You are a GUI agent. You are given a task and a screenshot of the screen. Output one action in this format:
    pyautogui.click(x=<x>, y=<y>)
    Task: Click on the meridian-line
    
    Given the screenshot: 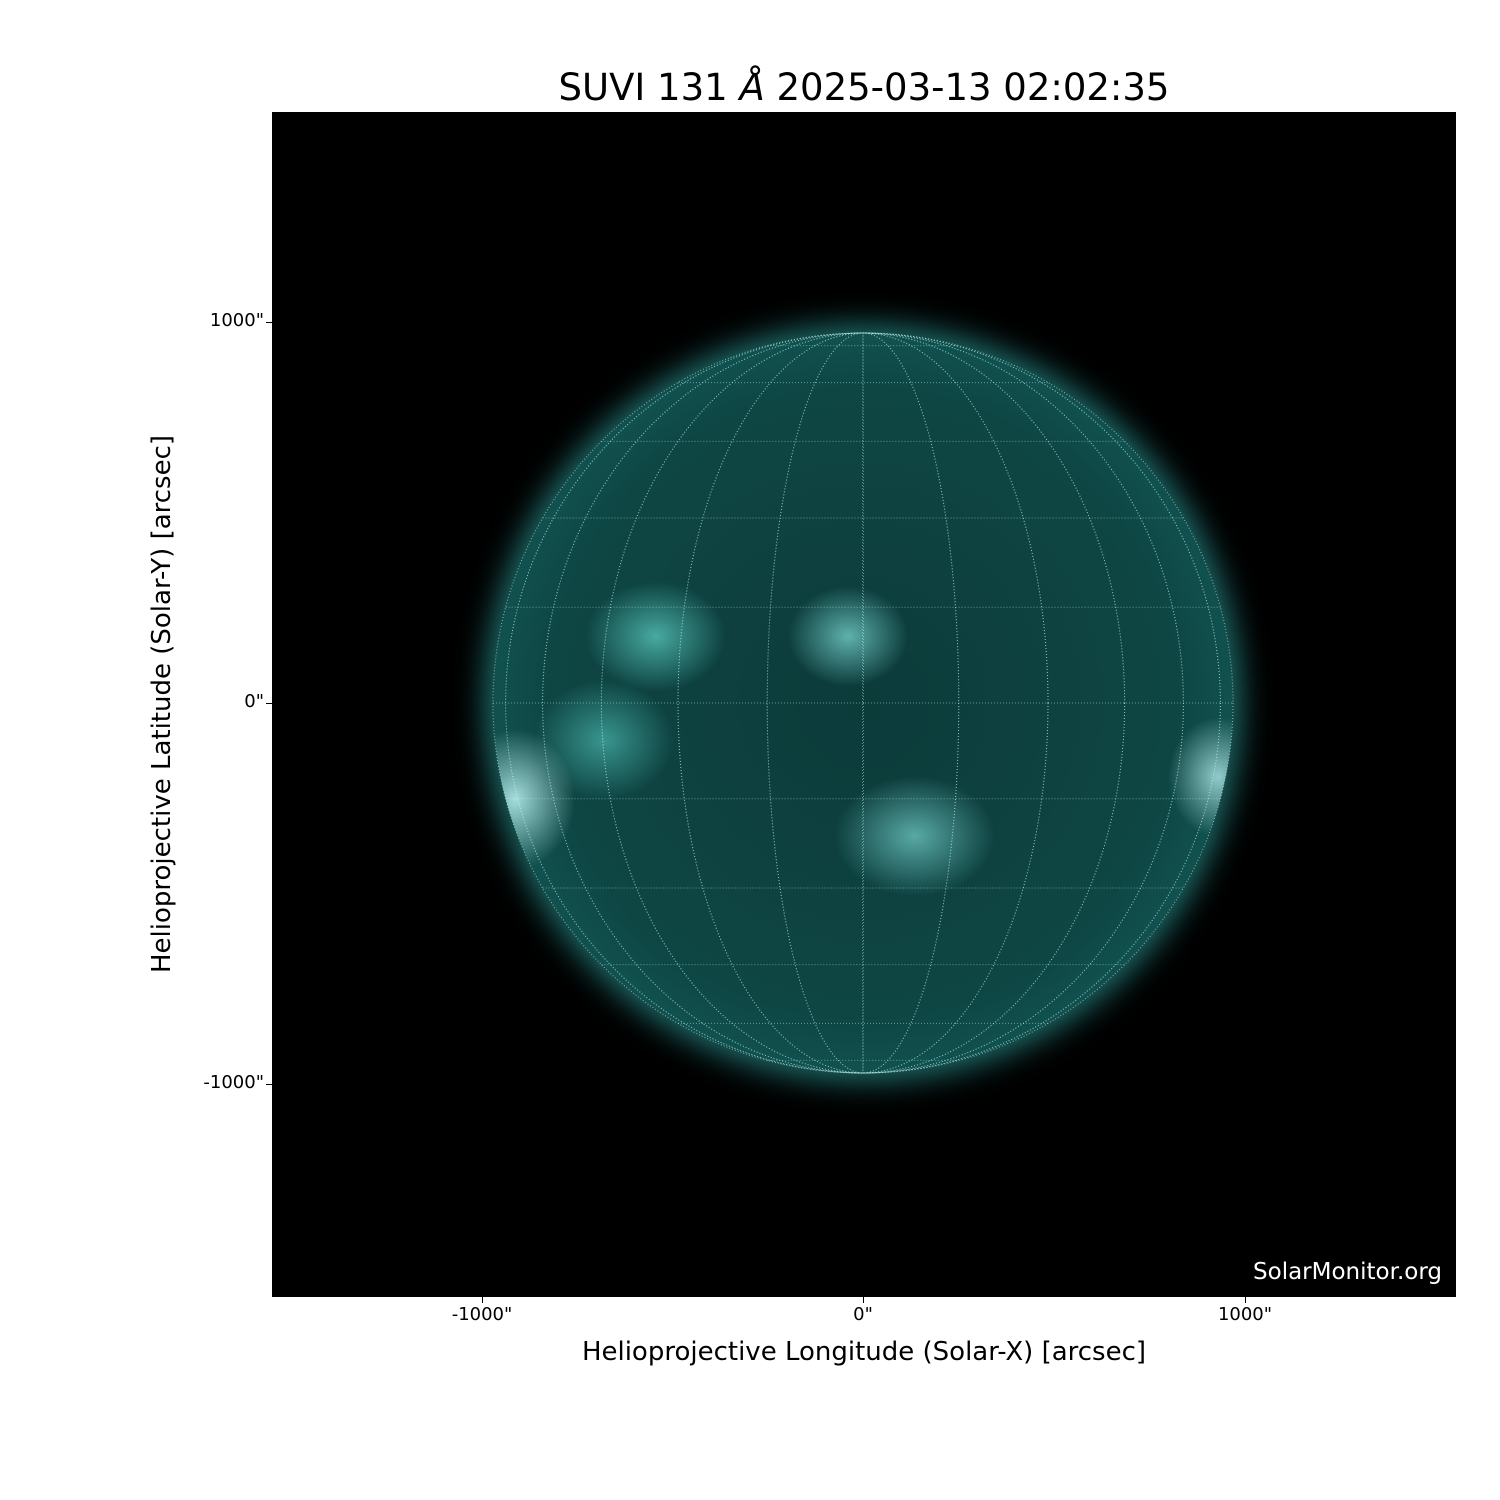 What is the action you would take?
    pyautogui.click(x=863, y=703)
    